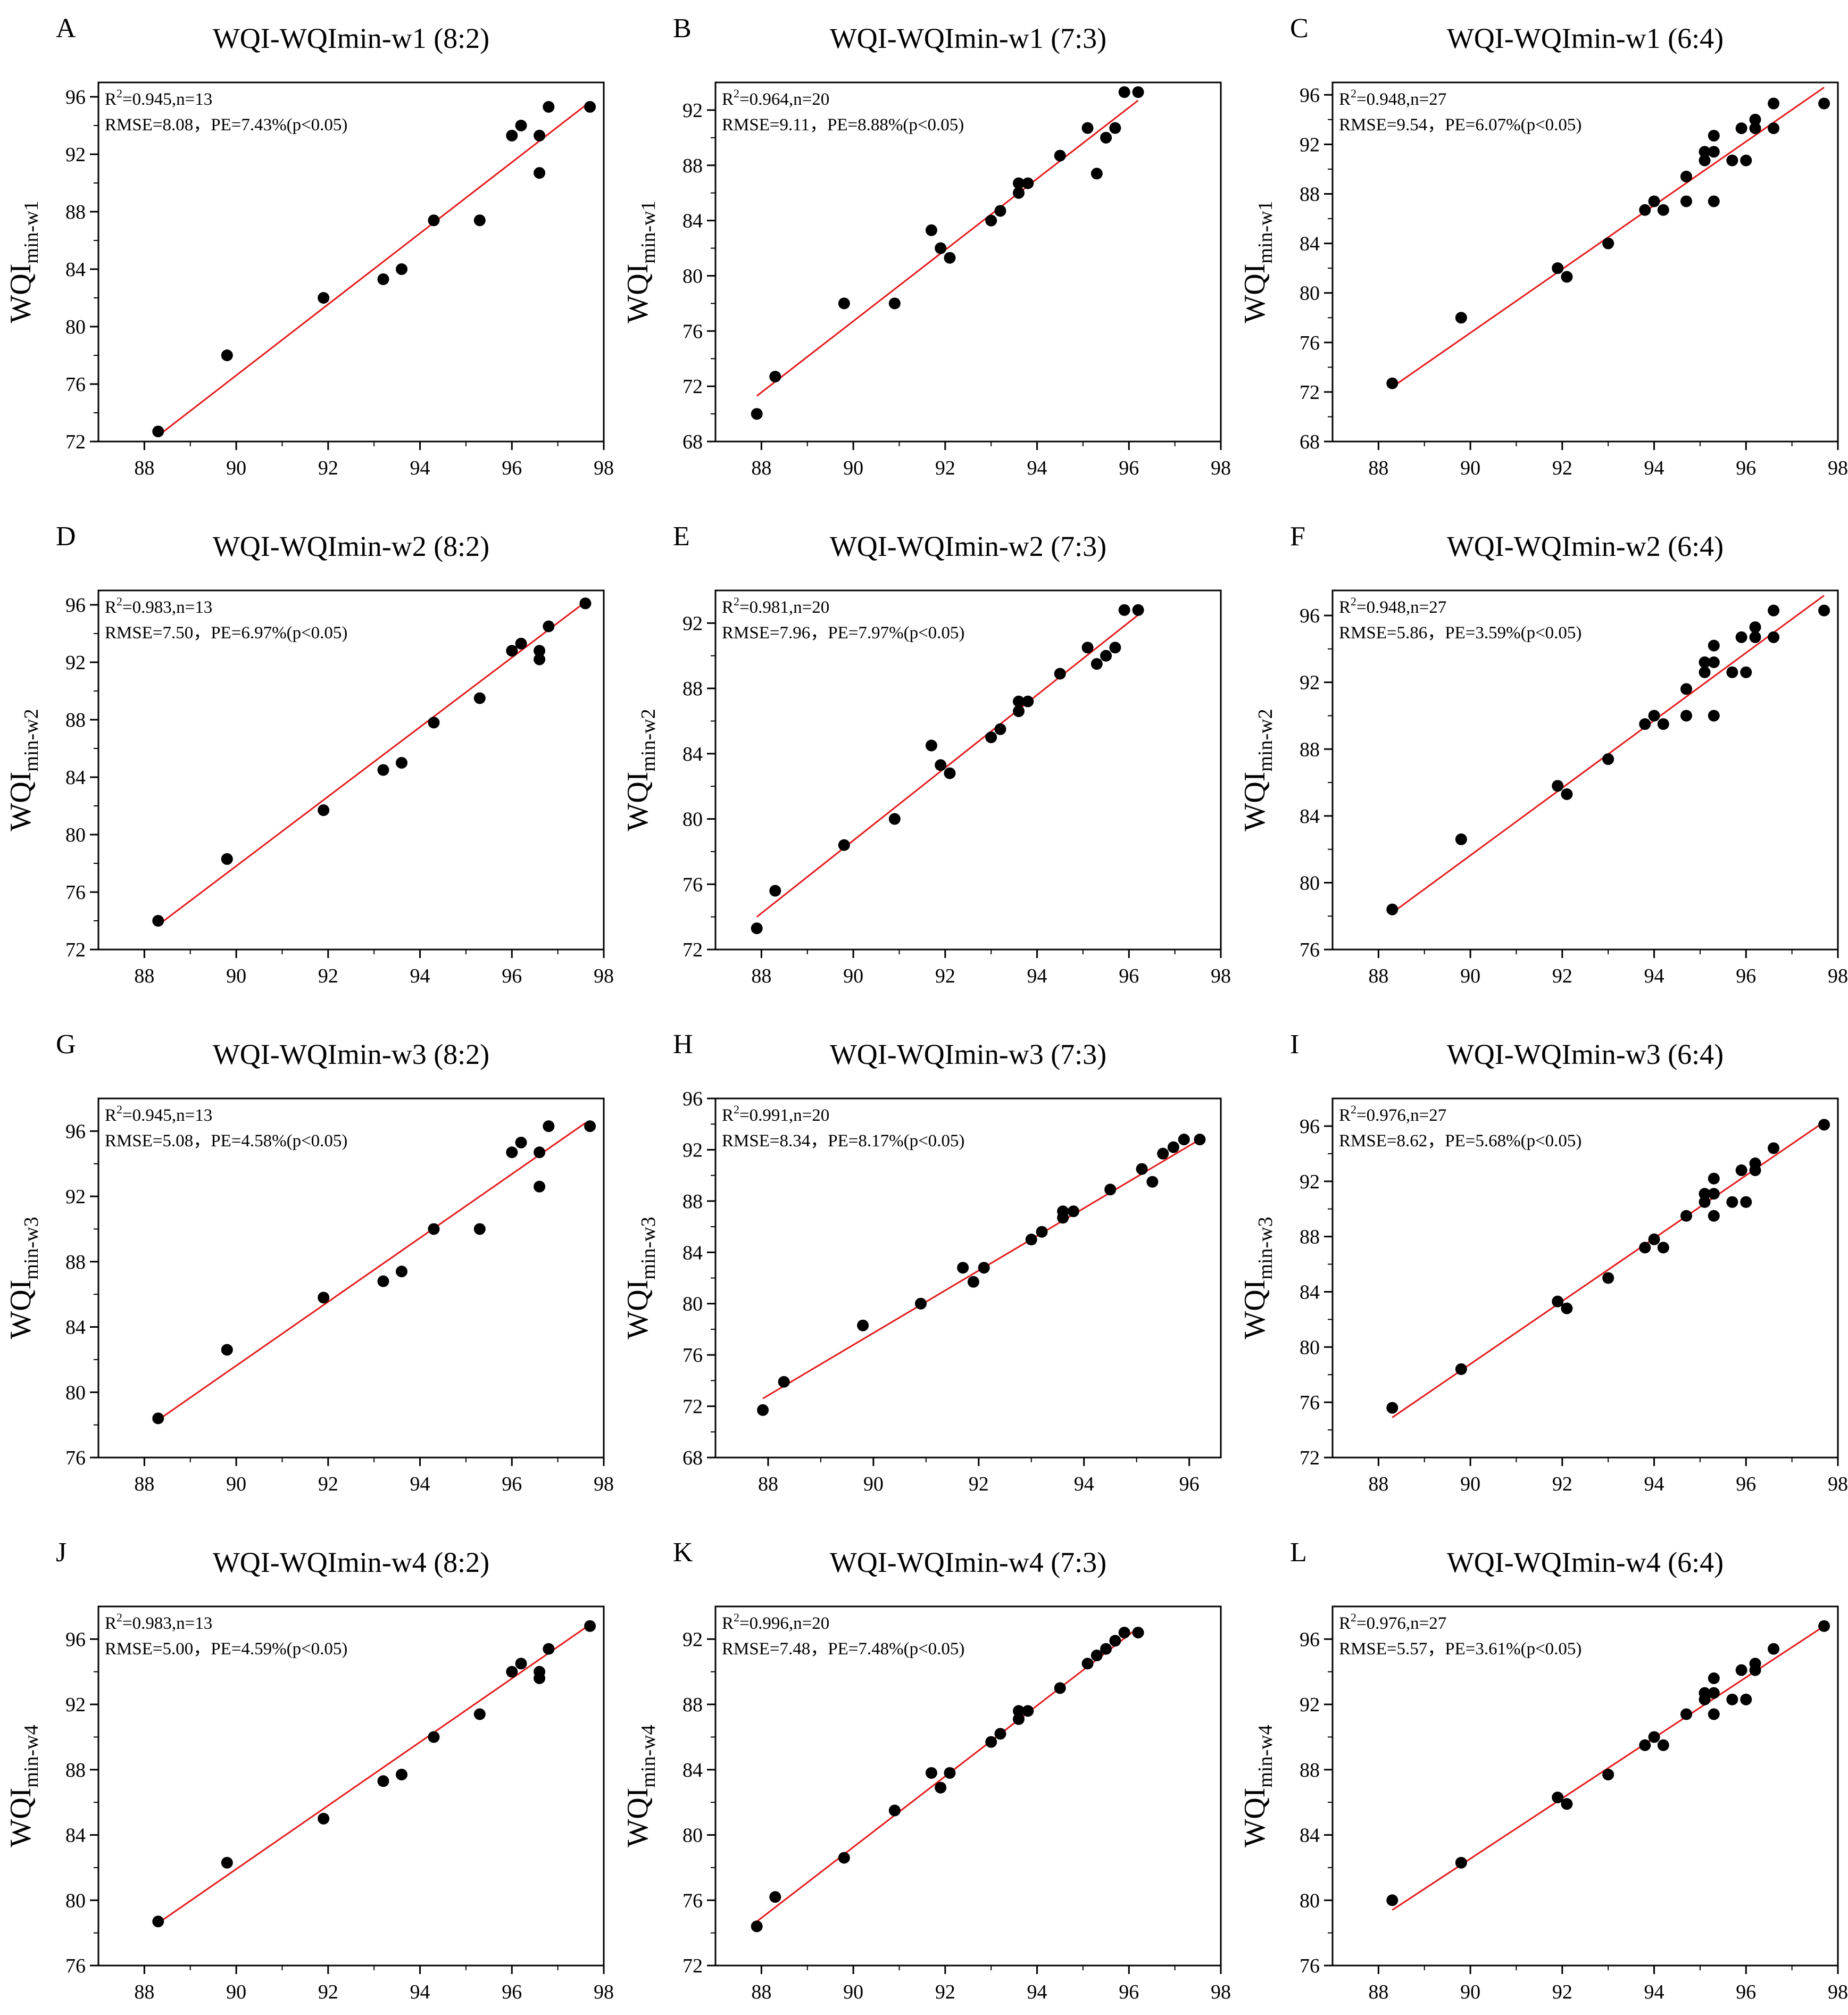 The height and width of the screenshot is (2015, 1848). Describe the element at coordinates (167, 1623) in the screenshot. I see `stats-r2-value: =0.983,n=13` at that location.